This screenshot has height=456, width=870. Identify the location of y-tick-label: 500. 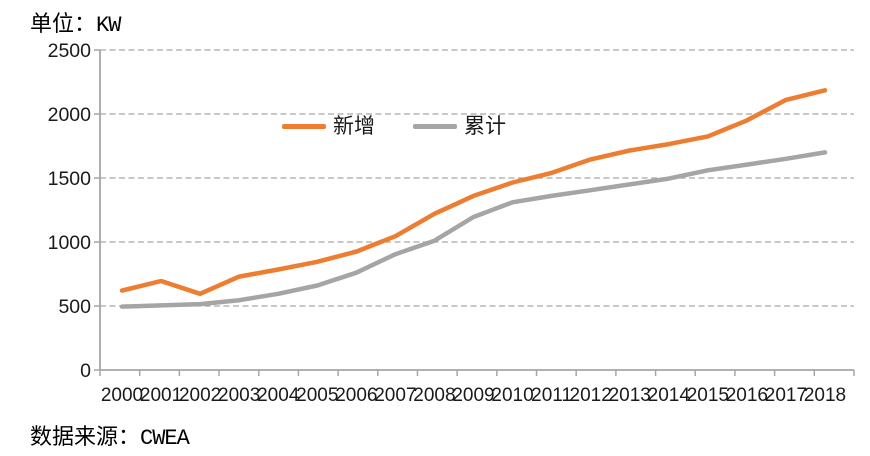
(74, 307).